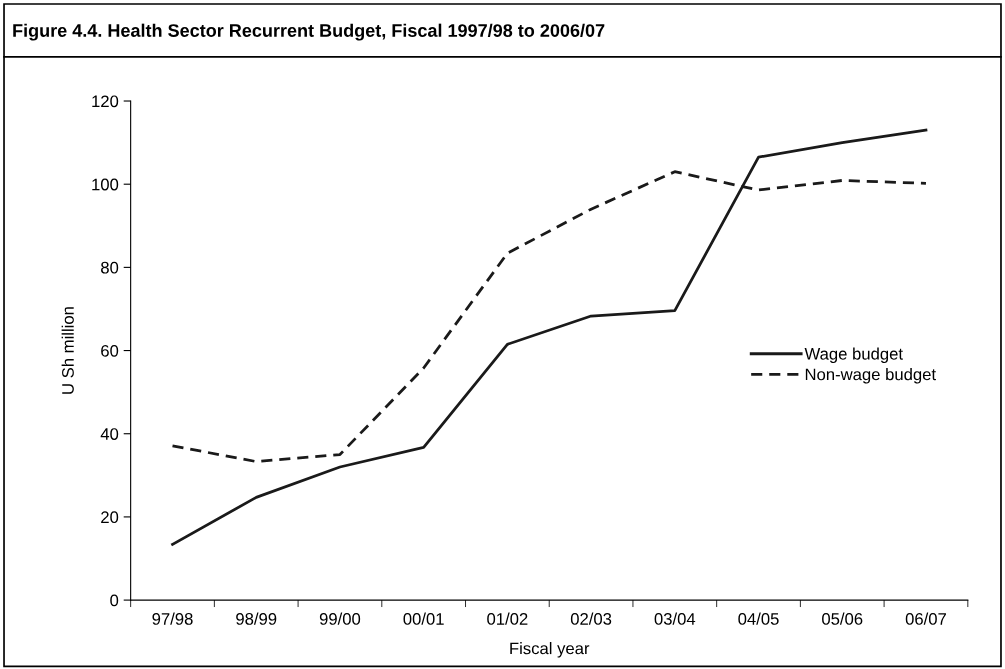  What do you see at coordinates (110, 350) in the screenshot?
I see `y-tick-label: 60` at bounding box center [110, 350].